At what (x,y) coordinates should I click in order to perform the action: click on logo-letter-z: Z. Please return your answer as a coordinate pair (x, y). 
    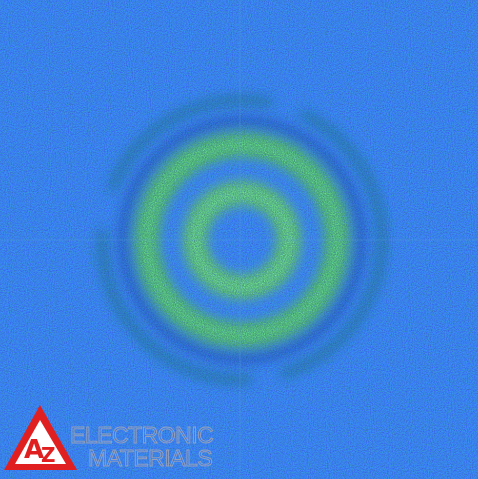
    Looking at the image, I should click on (48, 455).